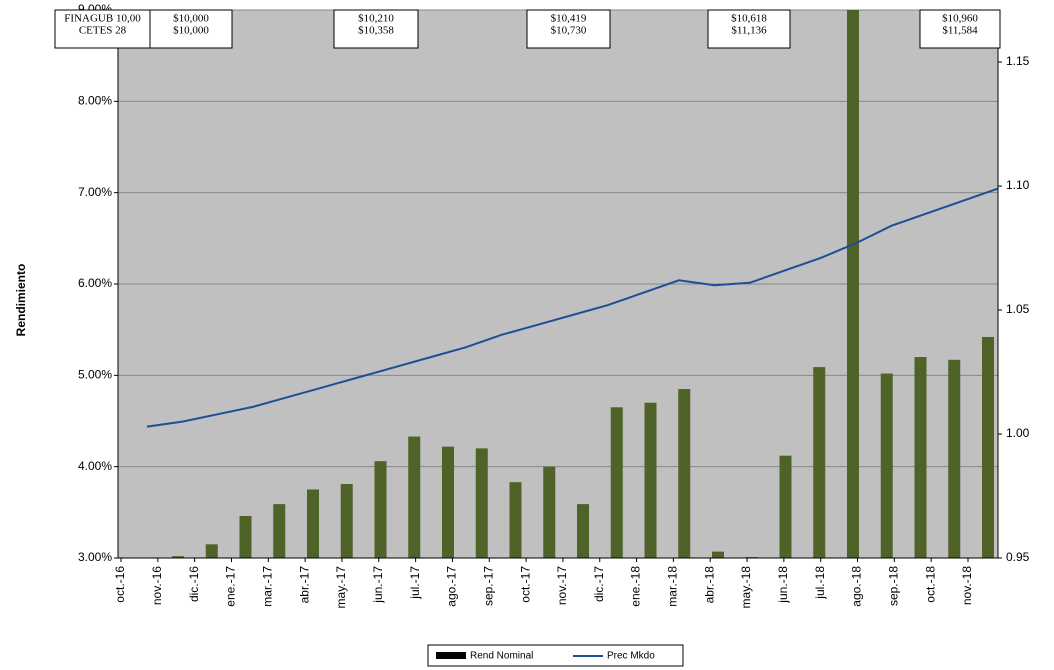  What do you see at coordinates (599, 584) in the screenshot?
I see `x-tick-label: dic.-17` at bounding box center [599, 584].